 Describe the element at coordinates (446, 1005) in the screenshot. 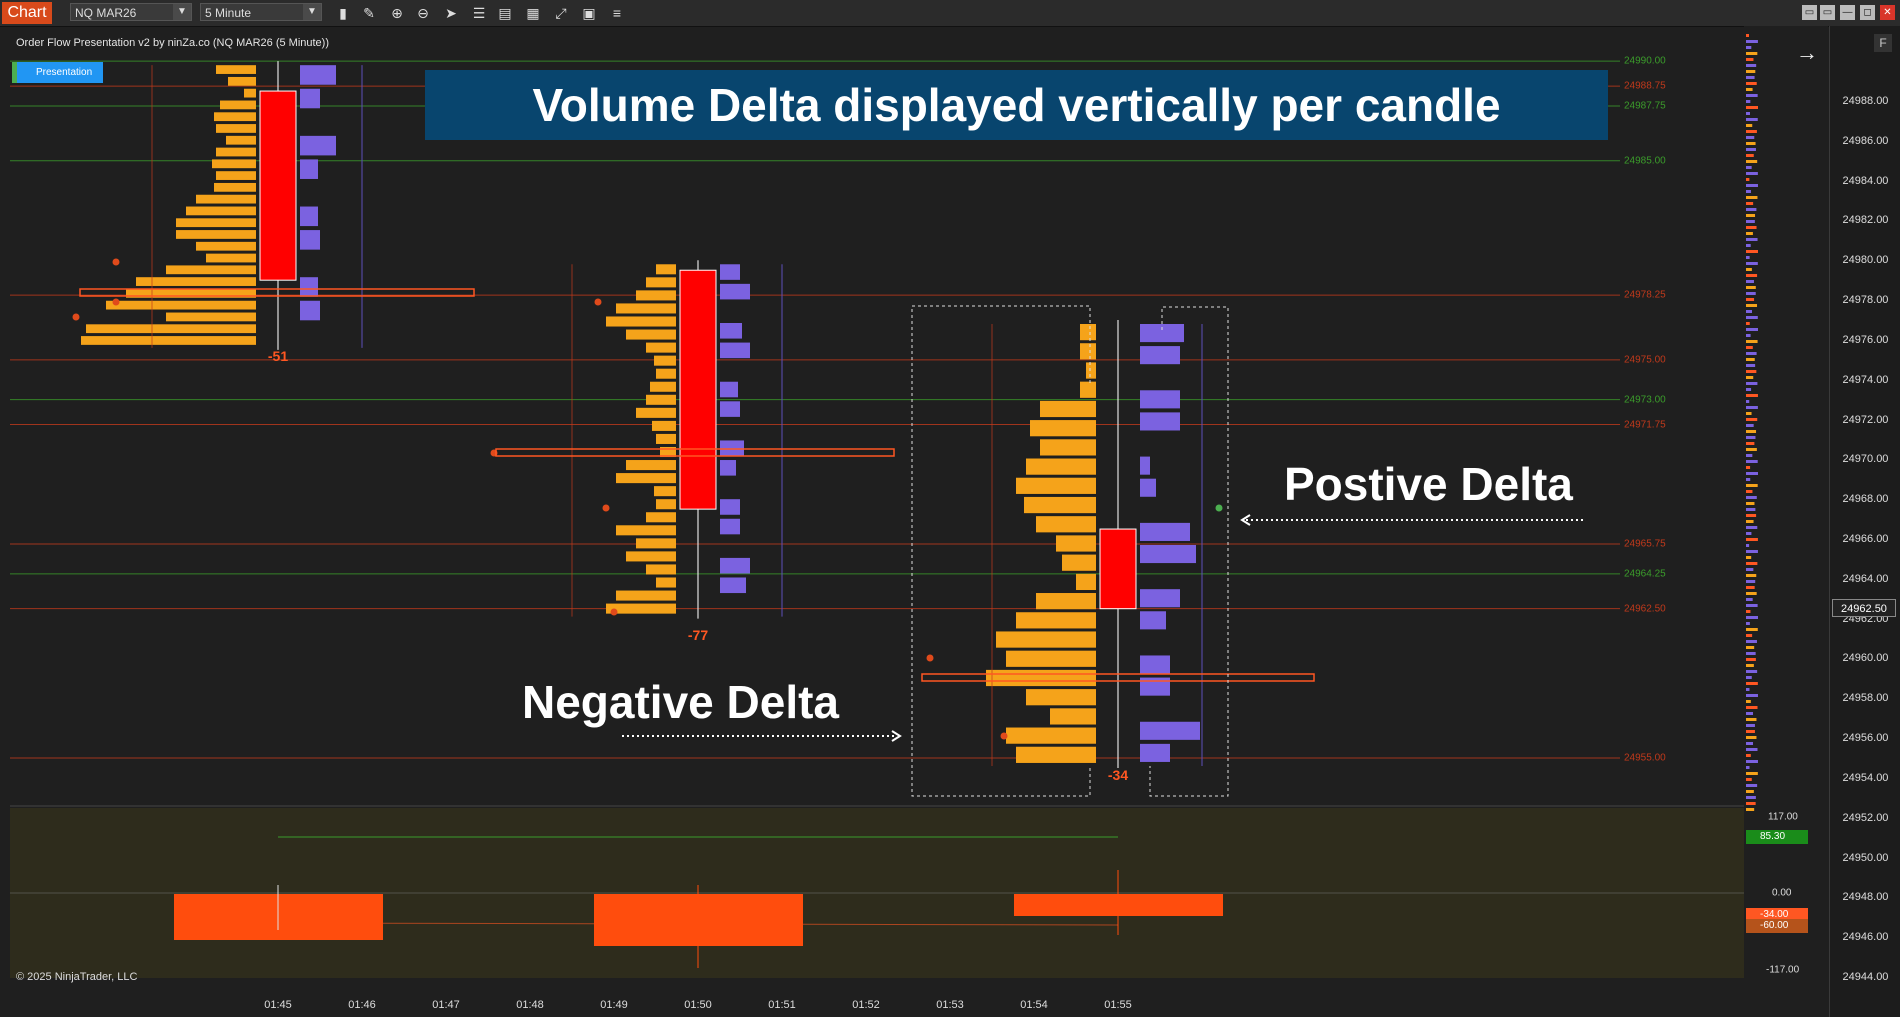

I see `time-tick: 01:47` at that location.